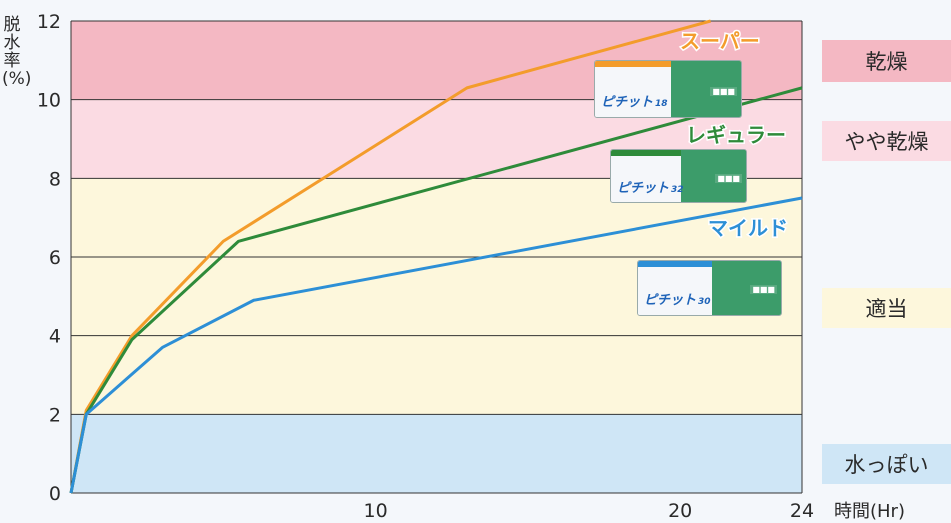 This screenshot has width=951, height=523. What do you see at coordinates (55, 179) in the screenshot?
I see `y-tick-label: 8` at bounding box center [55, 179].